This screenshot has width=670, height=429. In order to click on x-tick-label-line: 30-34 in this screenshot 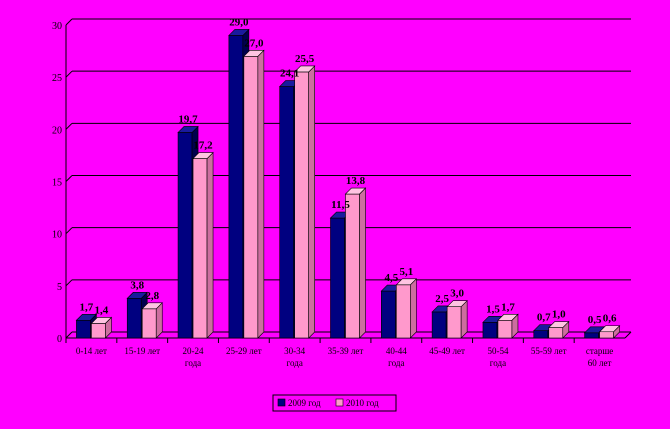, I will do `click(294, 351)`.